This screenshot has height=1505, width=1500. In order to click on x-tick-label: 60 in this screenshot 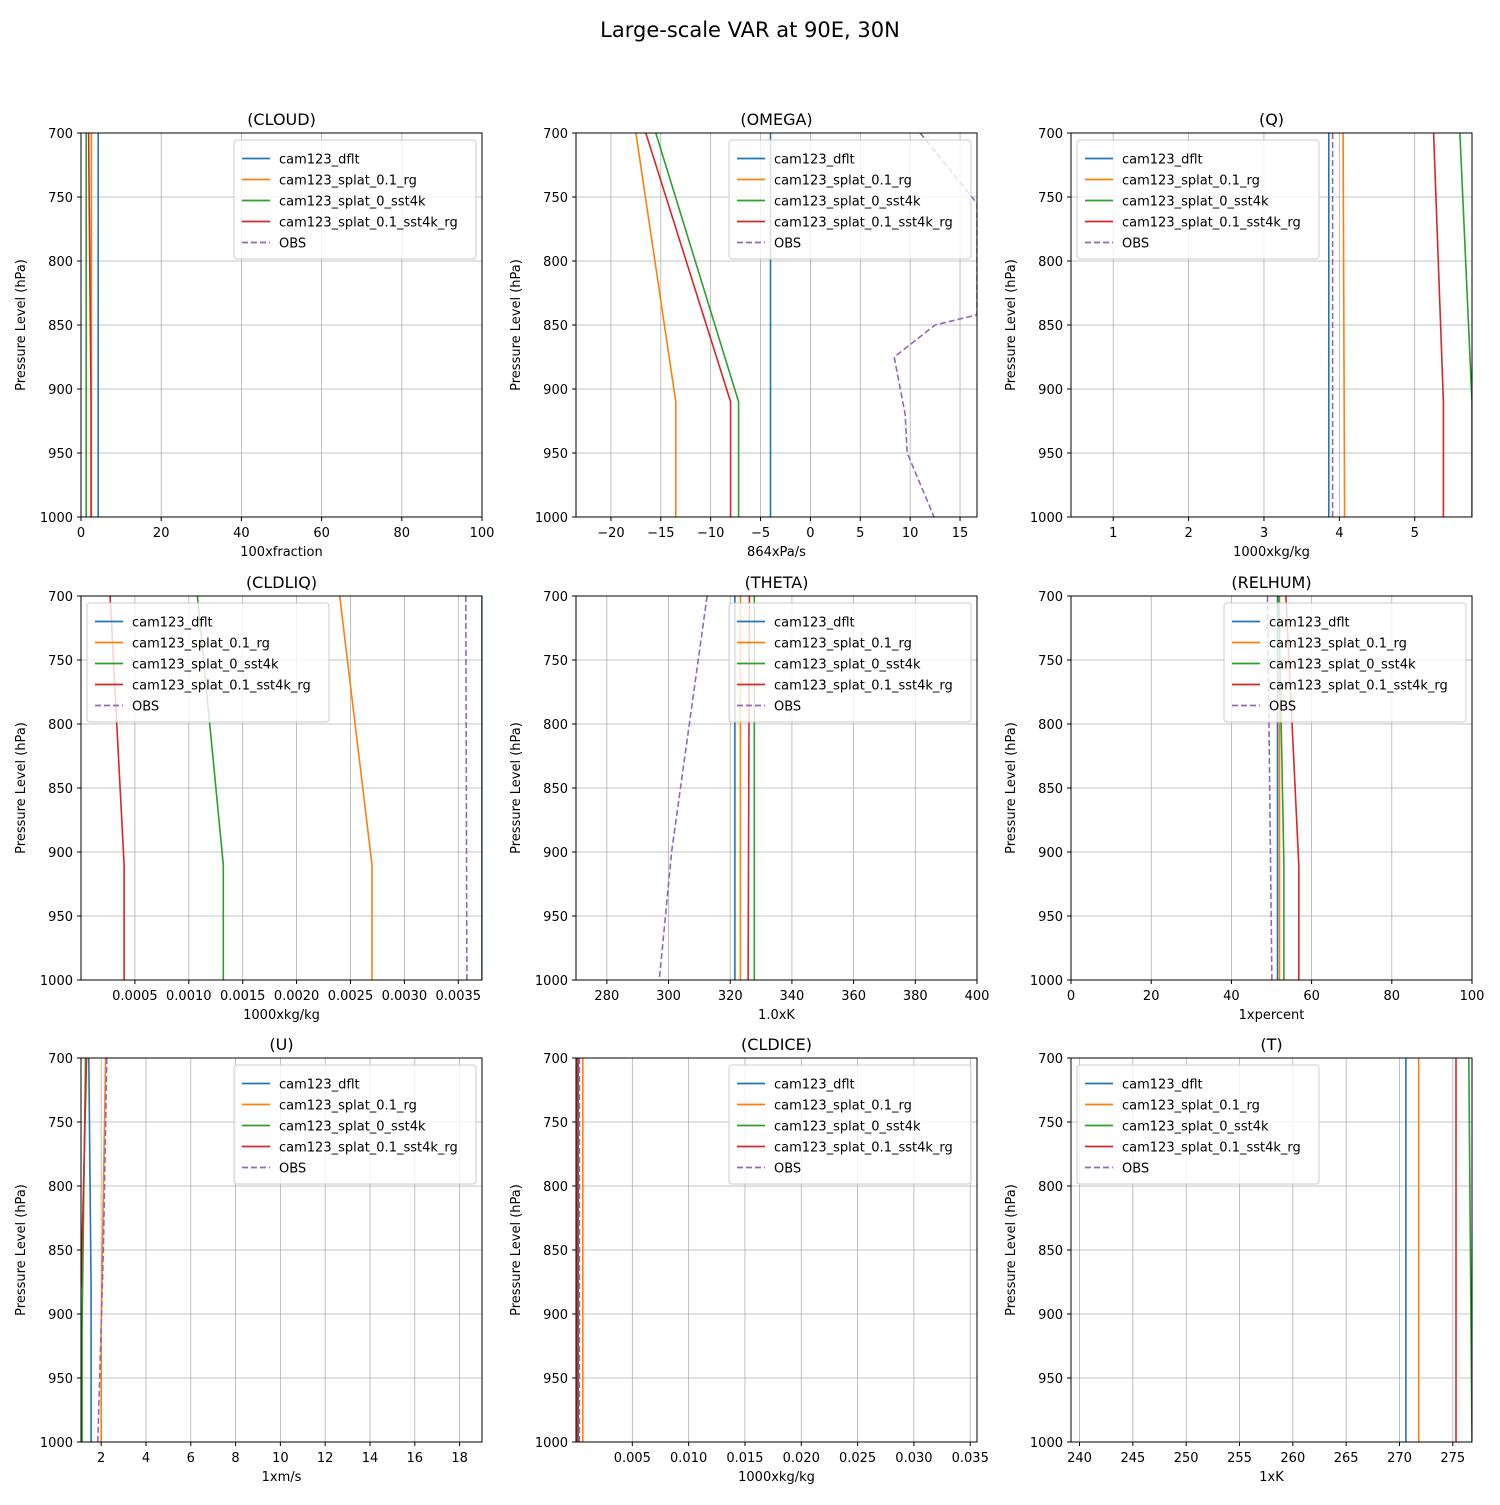, I will do `click(1311, 996)`.